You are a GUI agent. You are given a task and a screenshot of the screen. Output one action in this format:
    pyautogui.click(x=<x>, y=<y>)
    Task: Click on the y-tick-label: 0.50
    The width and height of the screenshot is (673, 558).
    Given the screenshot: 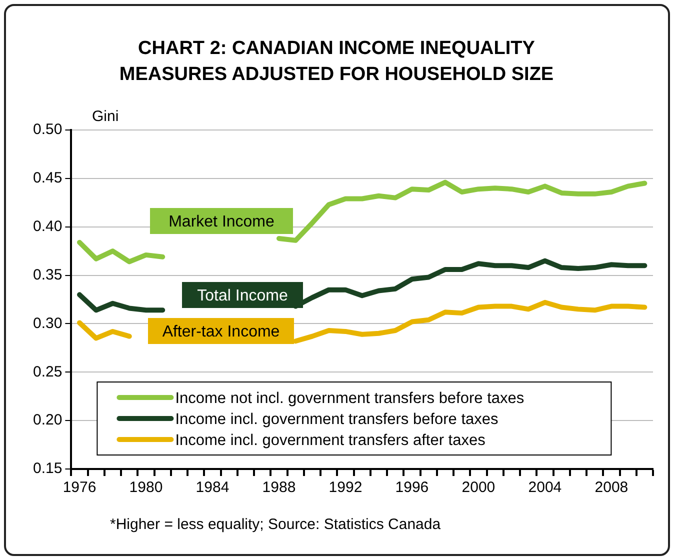 What is the action you would take?
    pyautogui.click(x=47, y=129)
    